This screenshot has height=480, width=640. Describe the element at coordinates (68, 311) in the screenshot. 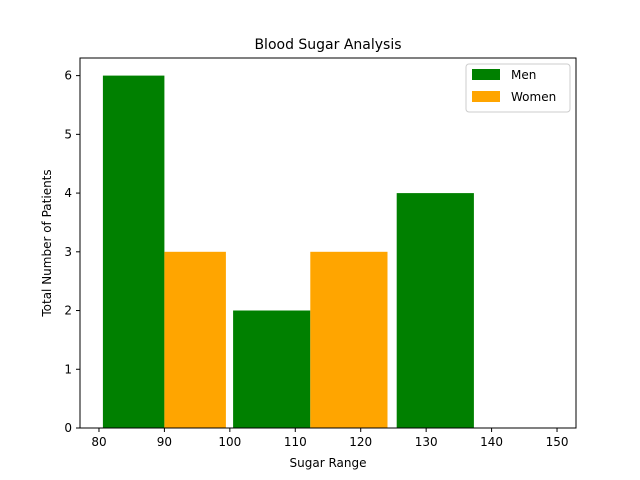

I see `y-tick-label: 2` at that location.